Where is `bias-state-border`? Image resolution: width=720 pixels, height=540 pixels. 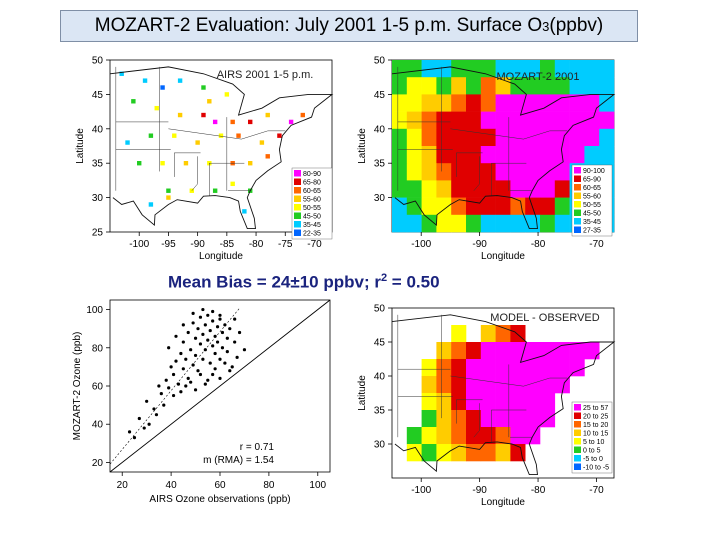
bias-state-border is located at coordinates (469, 411).